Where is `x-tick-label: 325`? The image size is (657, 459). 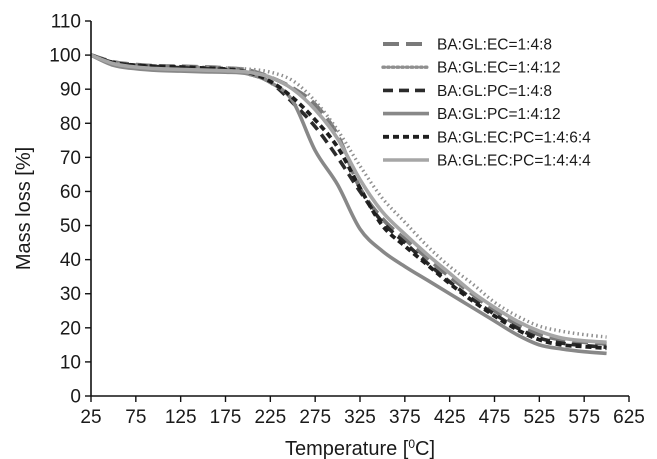
x-tick-label: 325 is located at coordinates (360, 417).